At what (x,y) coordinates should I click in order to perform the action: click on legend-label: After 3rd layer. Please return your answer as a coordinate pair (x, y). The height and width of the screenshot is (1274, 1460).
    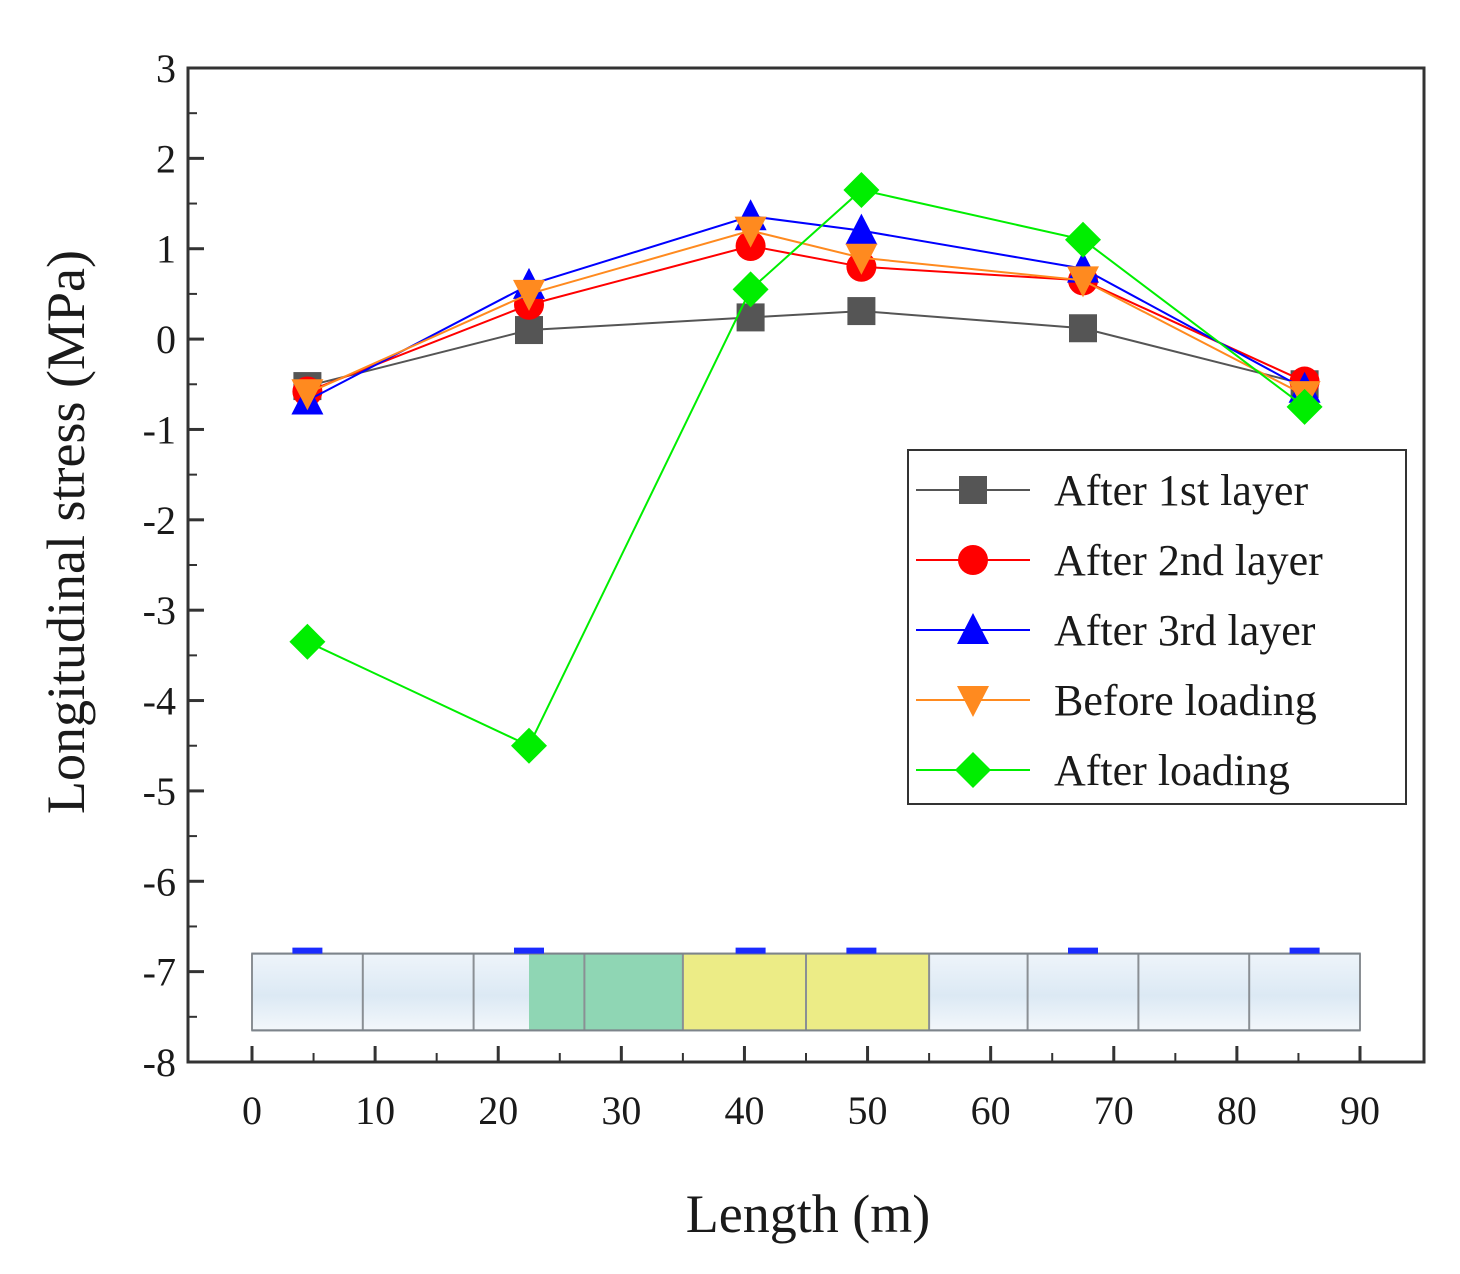
    Looking at the image, I should click on (1185, 630).